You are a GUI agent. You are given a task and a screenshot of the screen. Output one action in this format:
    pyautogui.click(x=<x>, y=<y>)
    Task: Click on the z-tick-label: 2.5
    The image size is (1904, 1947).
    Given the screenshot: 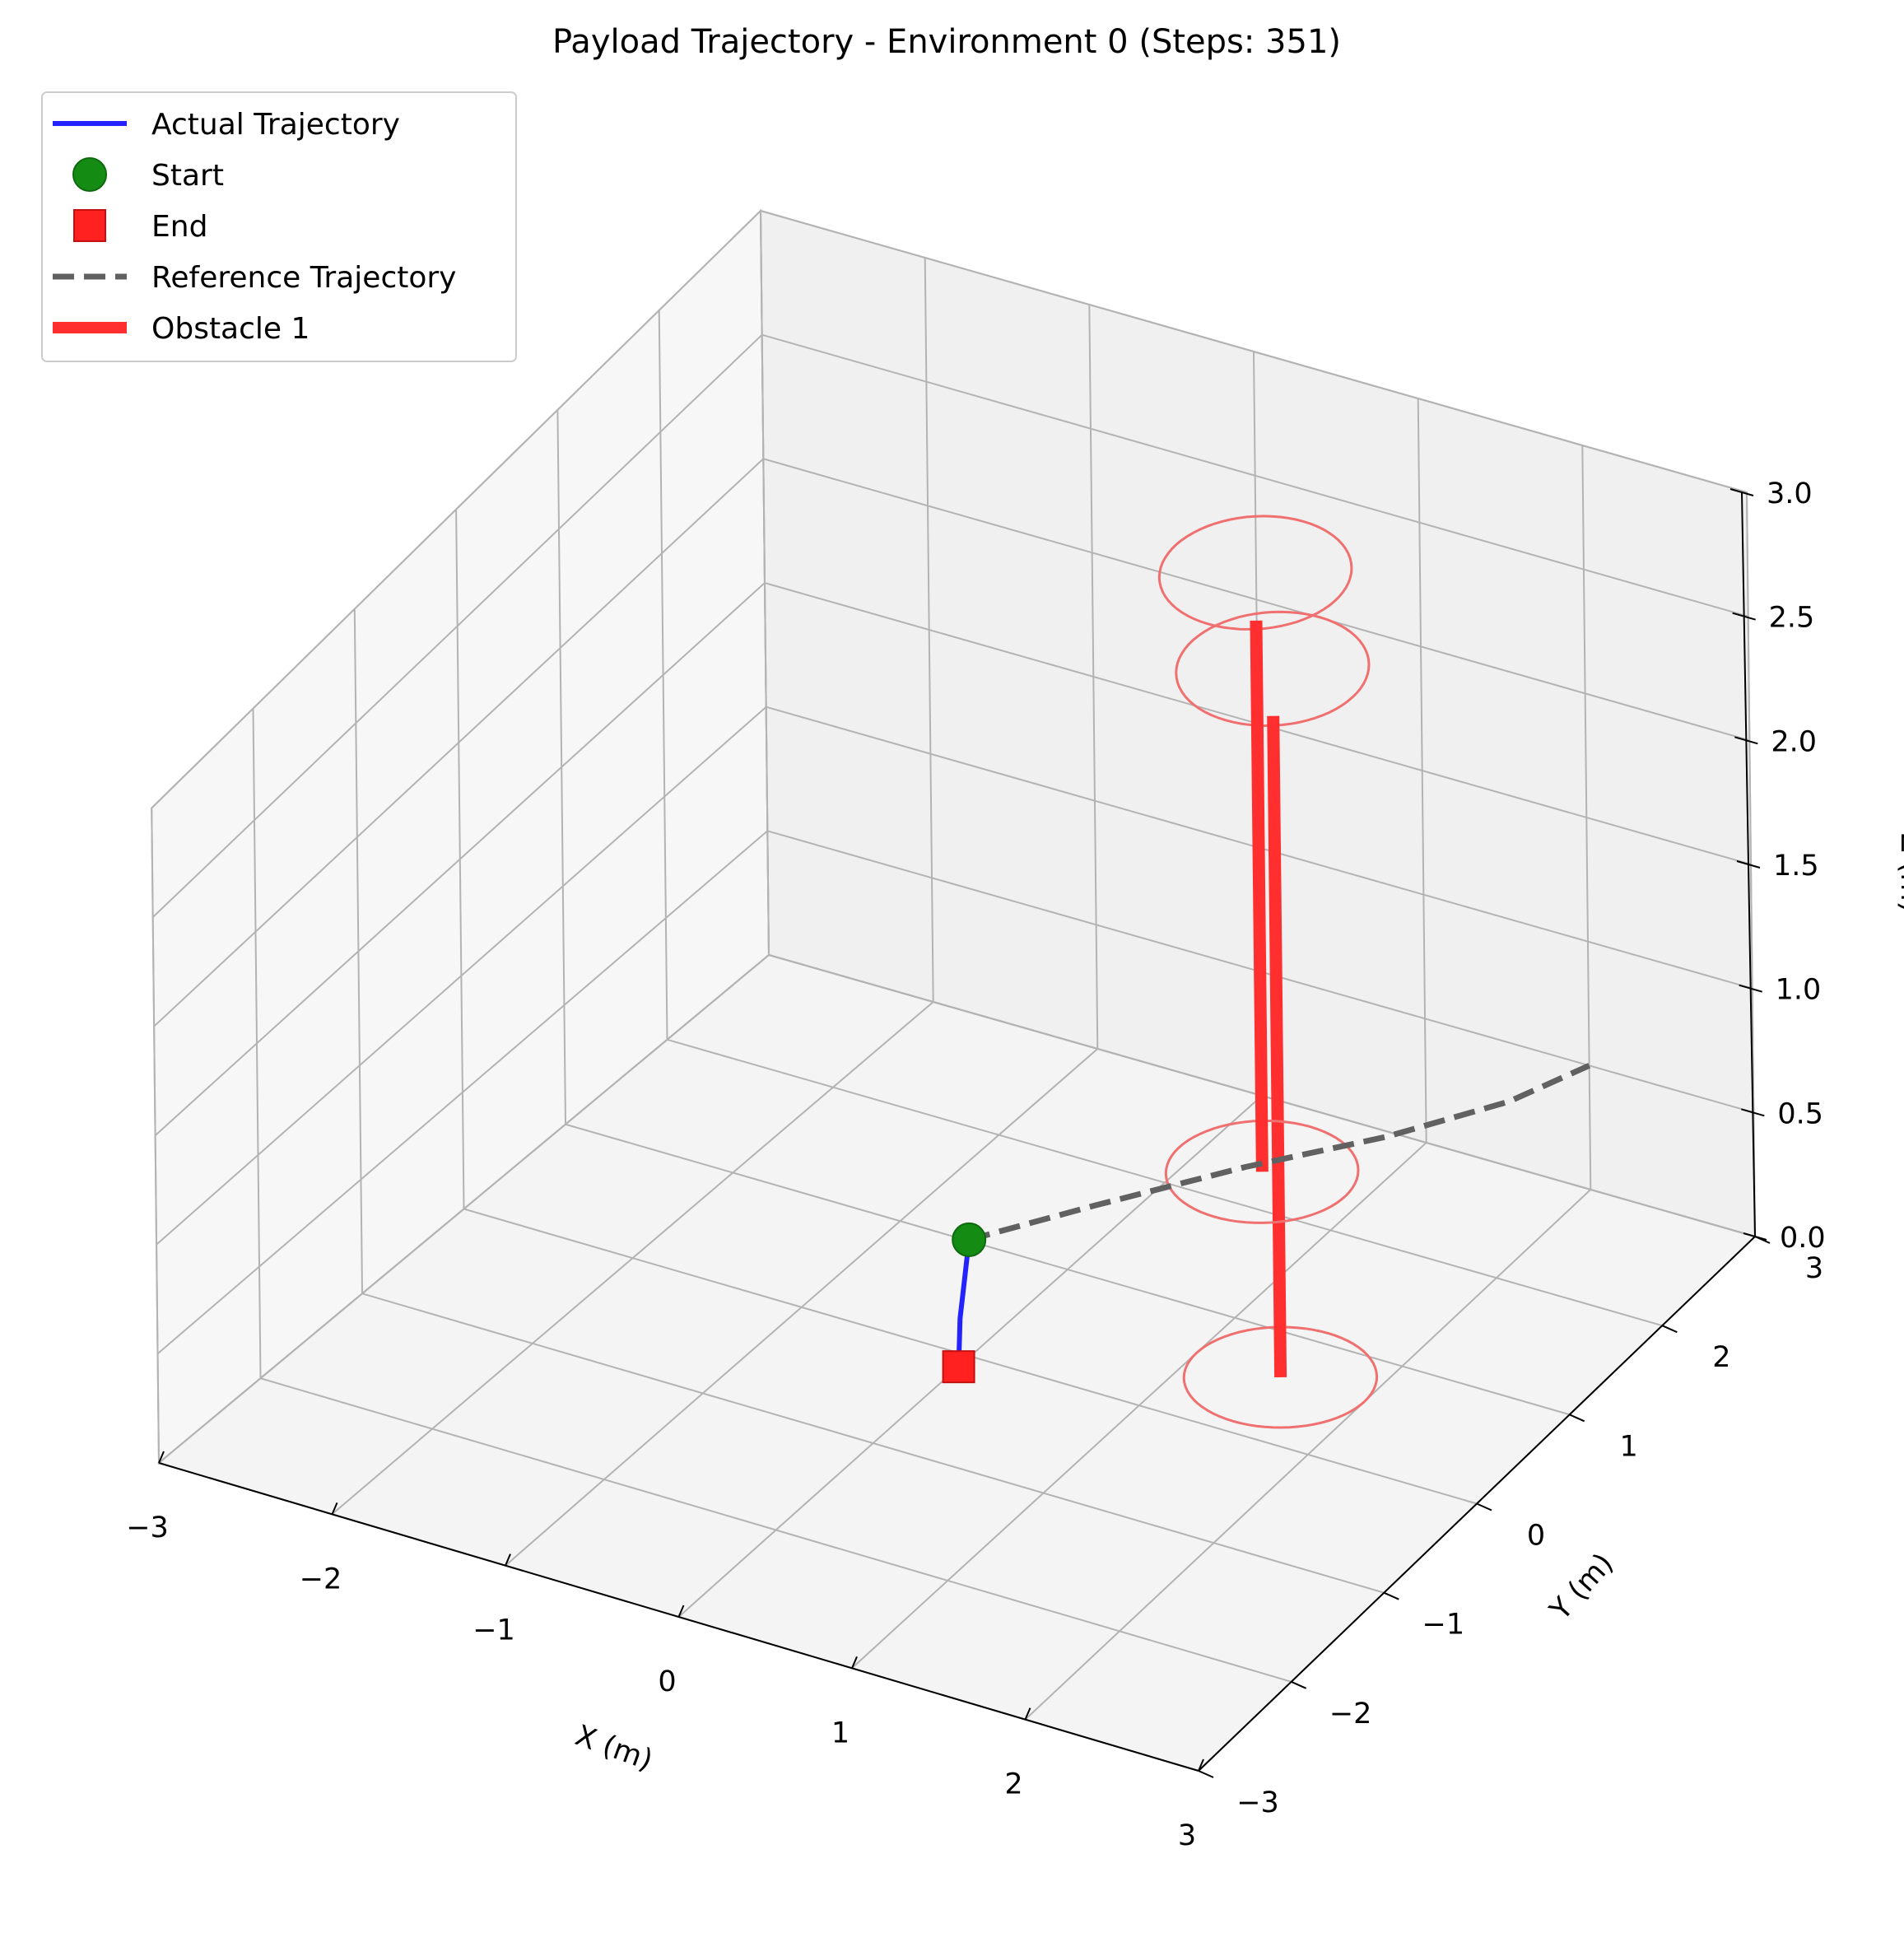 What is the action you would take?
    pyautogui.click(x=1792, y=618)
    